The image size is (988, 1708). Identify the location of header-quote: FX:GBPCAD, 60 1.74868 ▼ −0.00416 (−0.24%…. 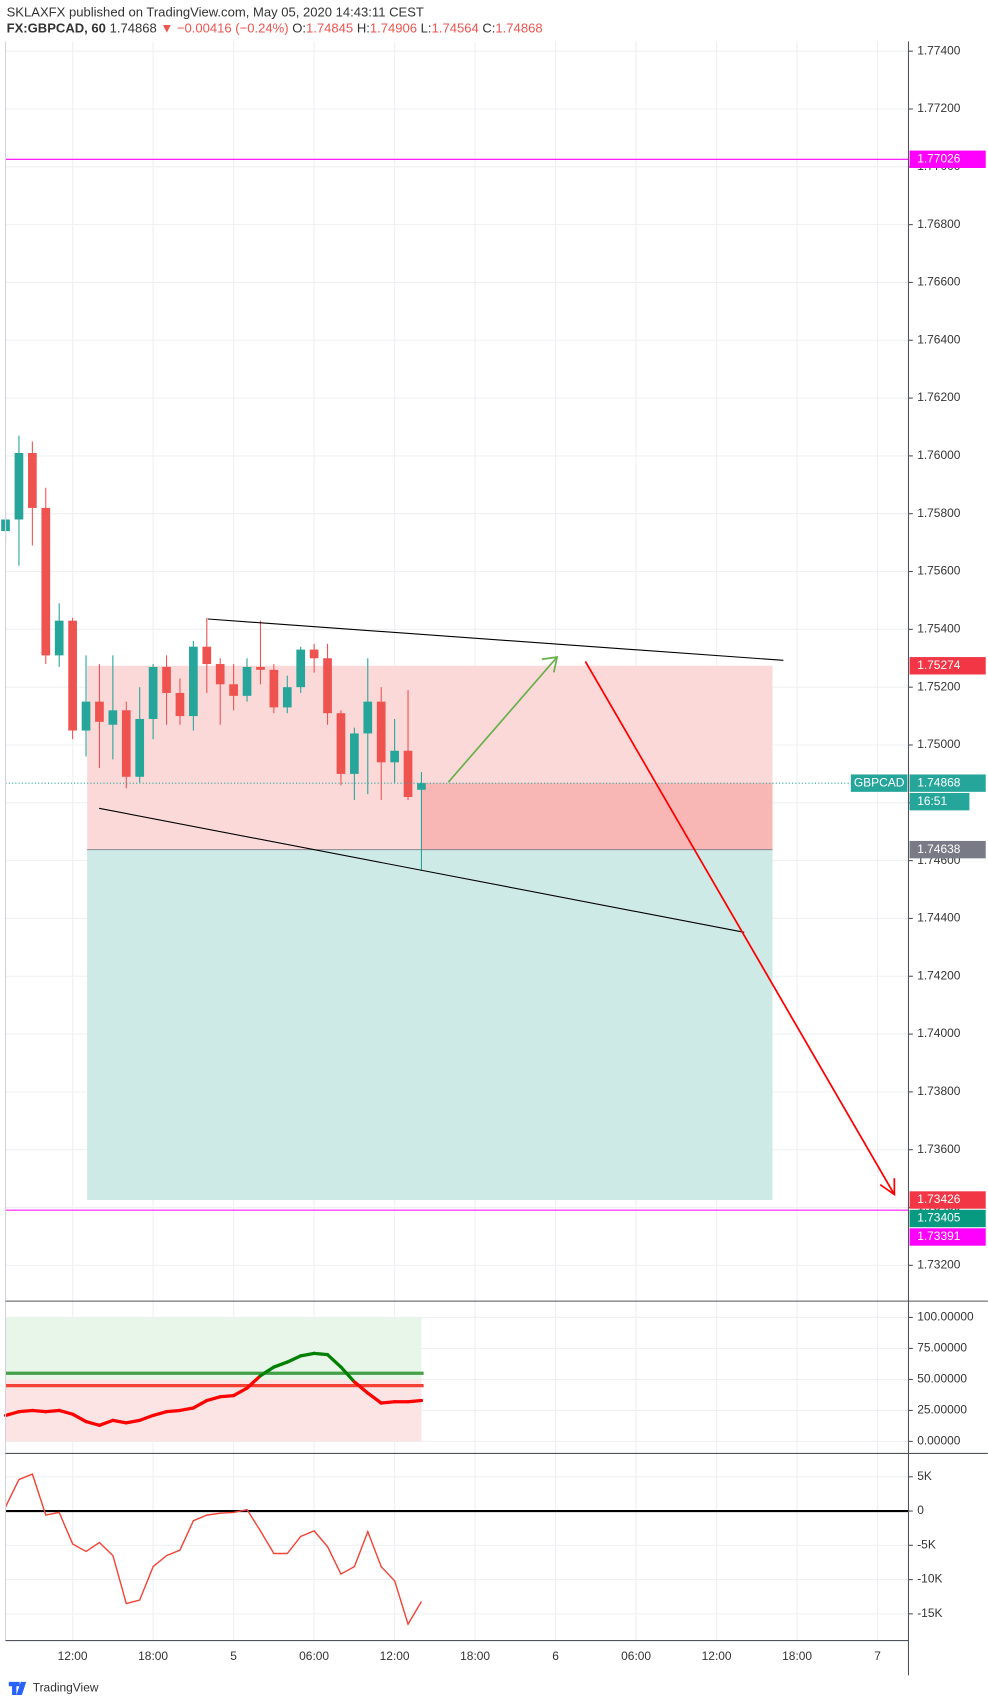
(275, 28).